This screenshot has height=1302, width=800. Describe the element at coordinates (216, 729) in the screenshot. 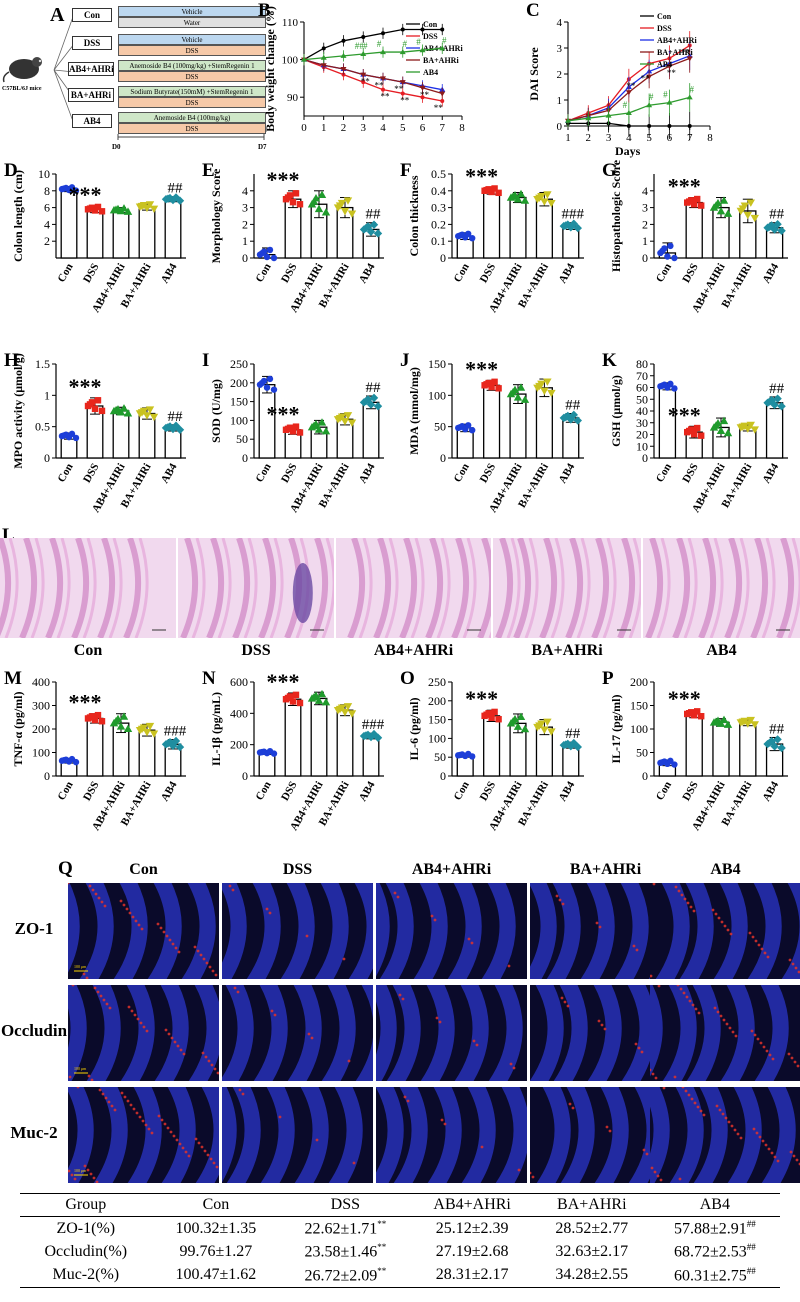

I see `y-axis-label: IL-1β (pg/mL)` at that location.